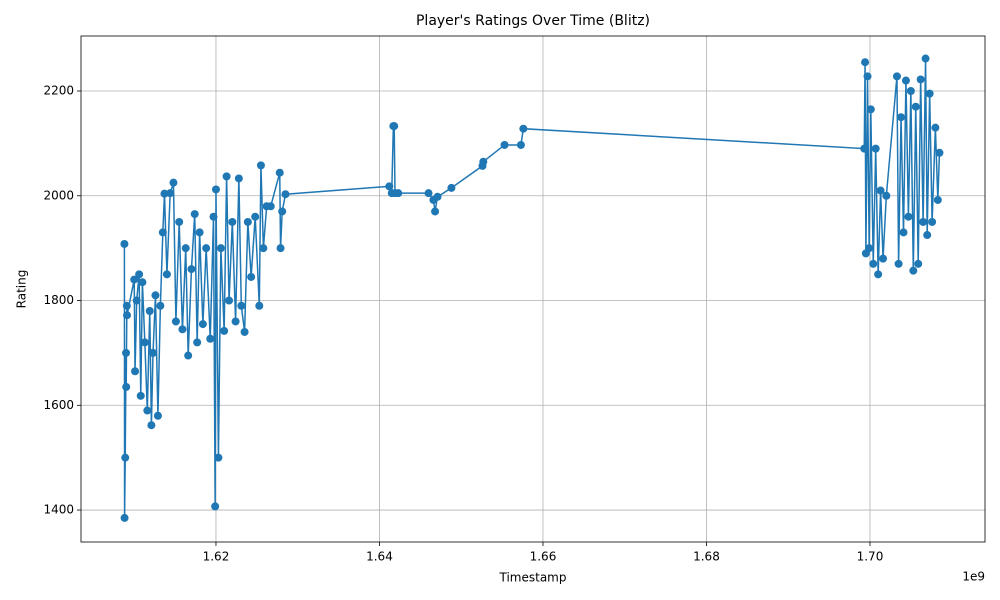 The height and width of the screenshot is (600, 1000). I want to click on x-tick-label: 1.62, so click(216, 557).